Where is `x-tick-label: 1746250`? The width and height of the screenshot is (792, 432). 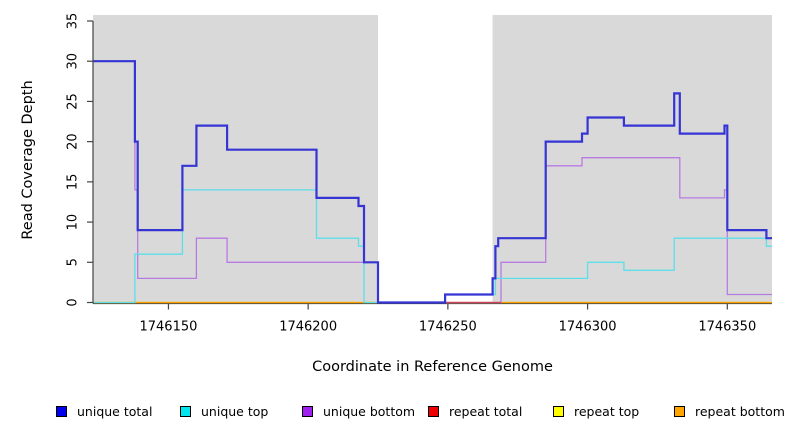 x-tick-label: 1746250 is located at coordinates (448, 327).